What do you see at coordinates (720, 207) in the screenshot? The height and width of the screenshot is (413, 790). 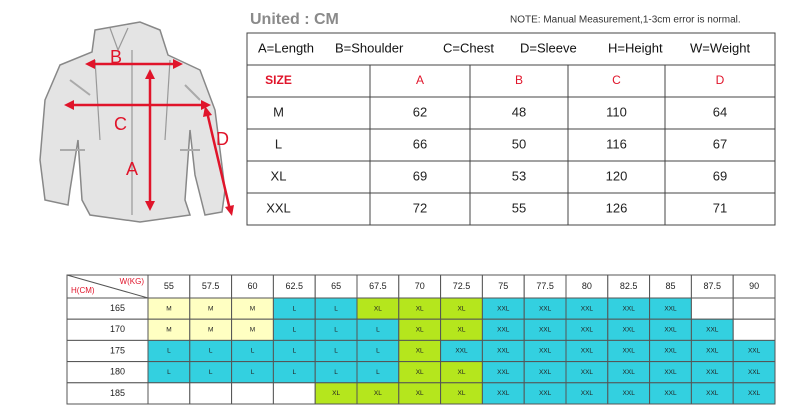 I see `measurement: 71` at bounding box center [720, 207].